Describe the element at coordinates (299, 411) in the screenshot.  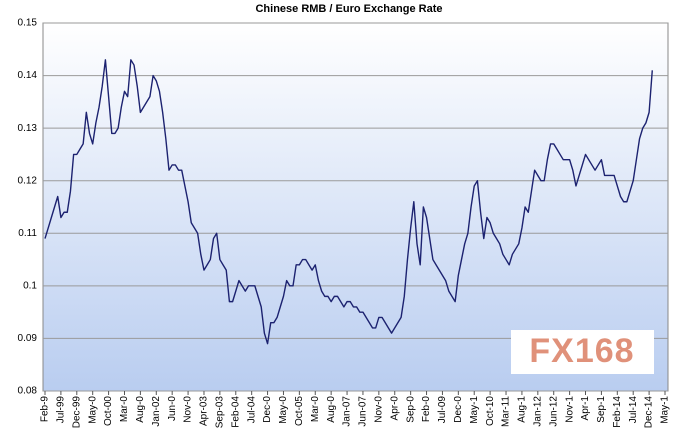
I see `x-tick-label: Oct-05` at that location.